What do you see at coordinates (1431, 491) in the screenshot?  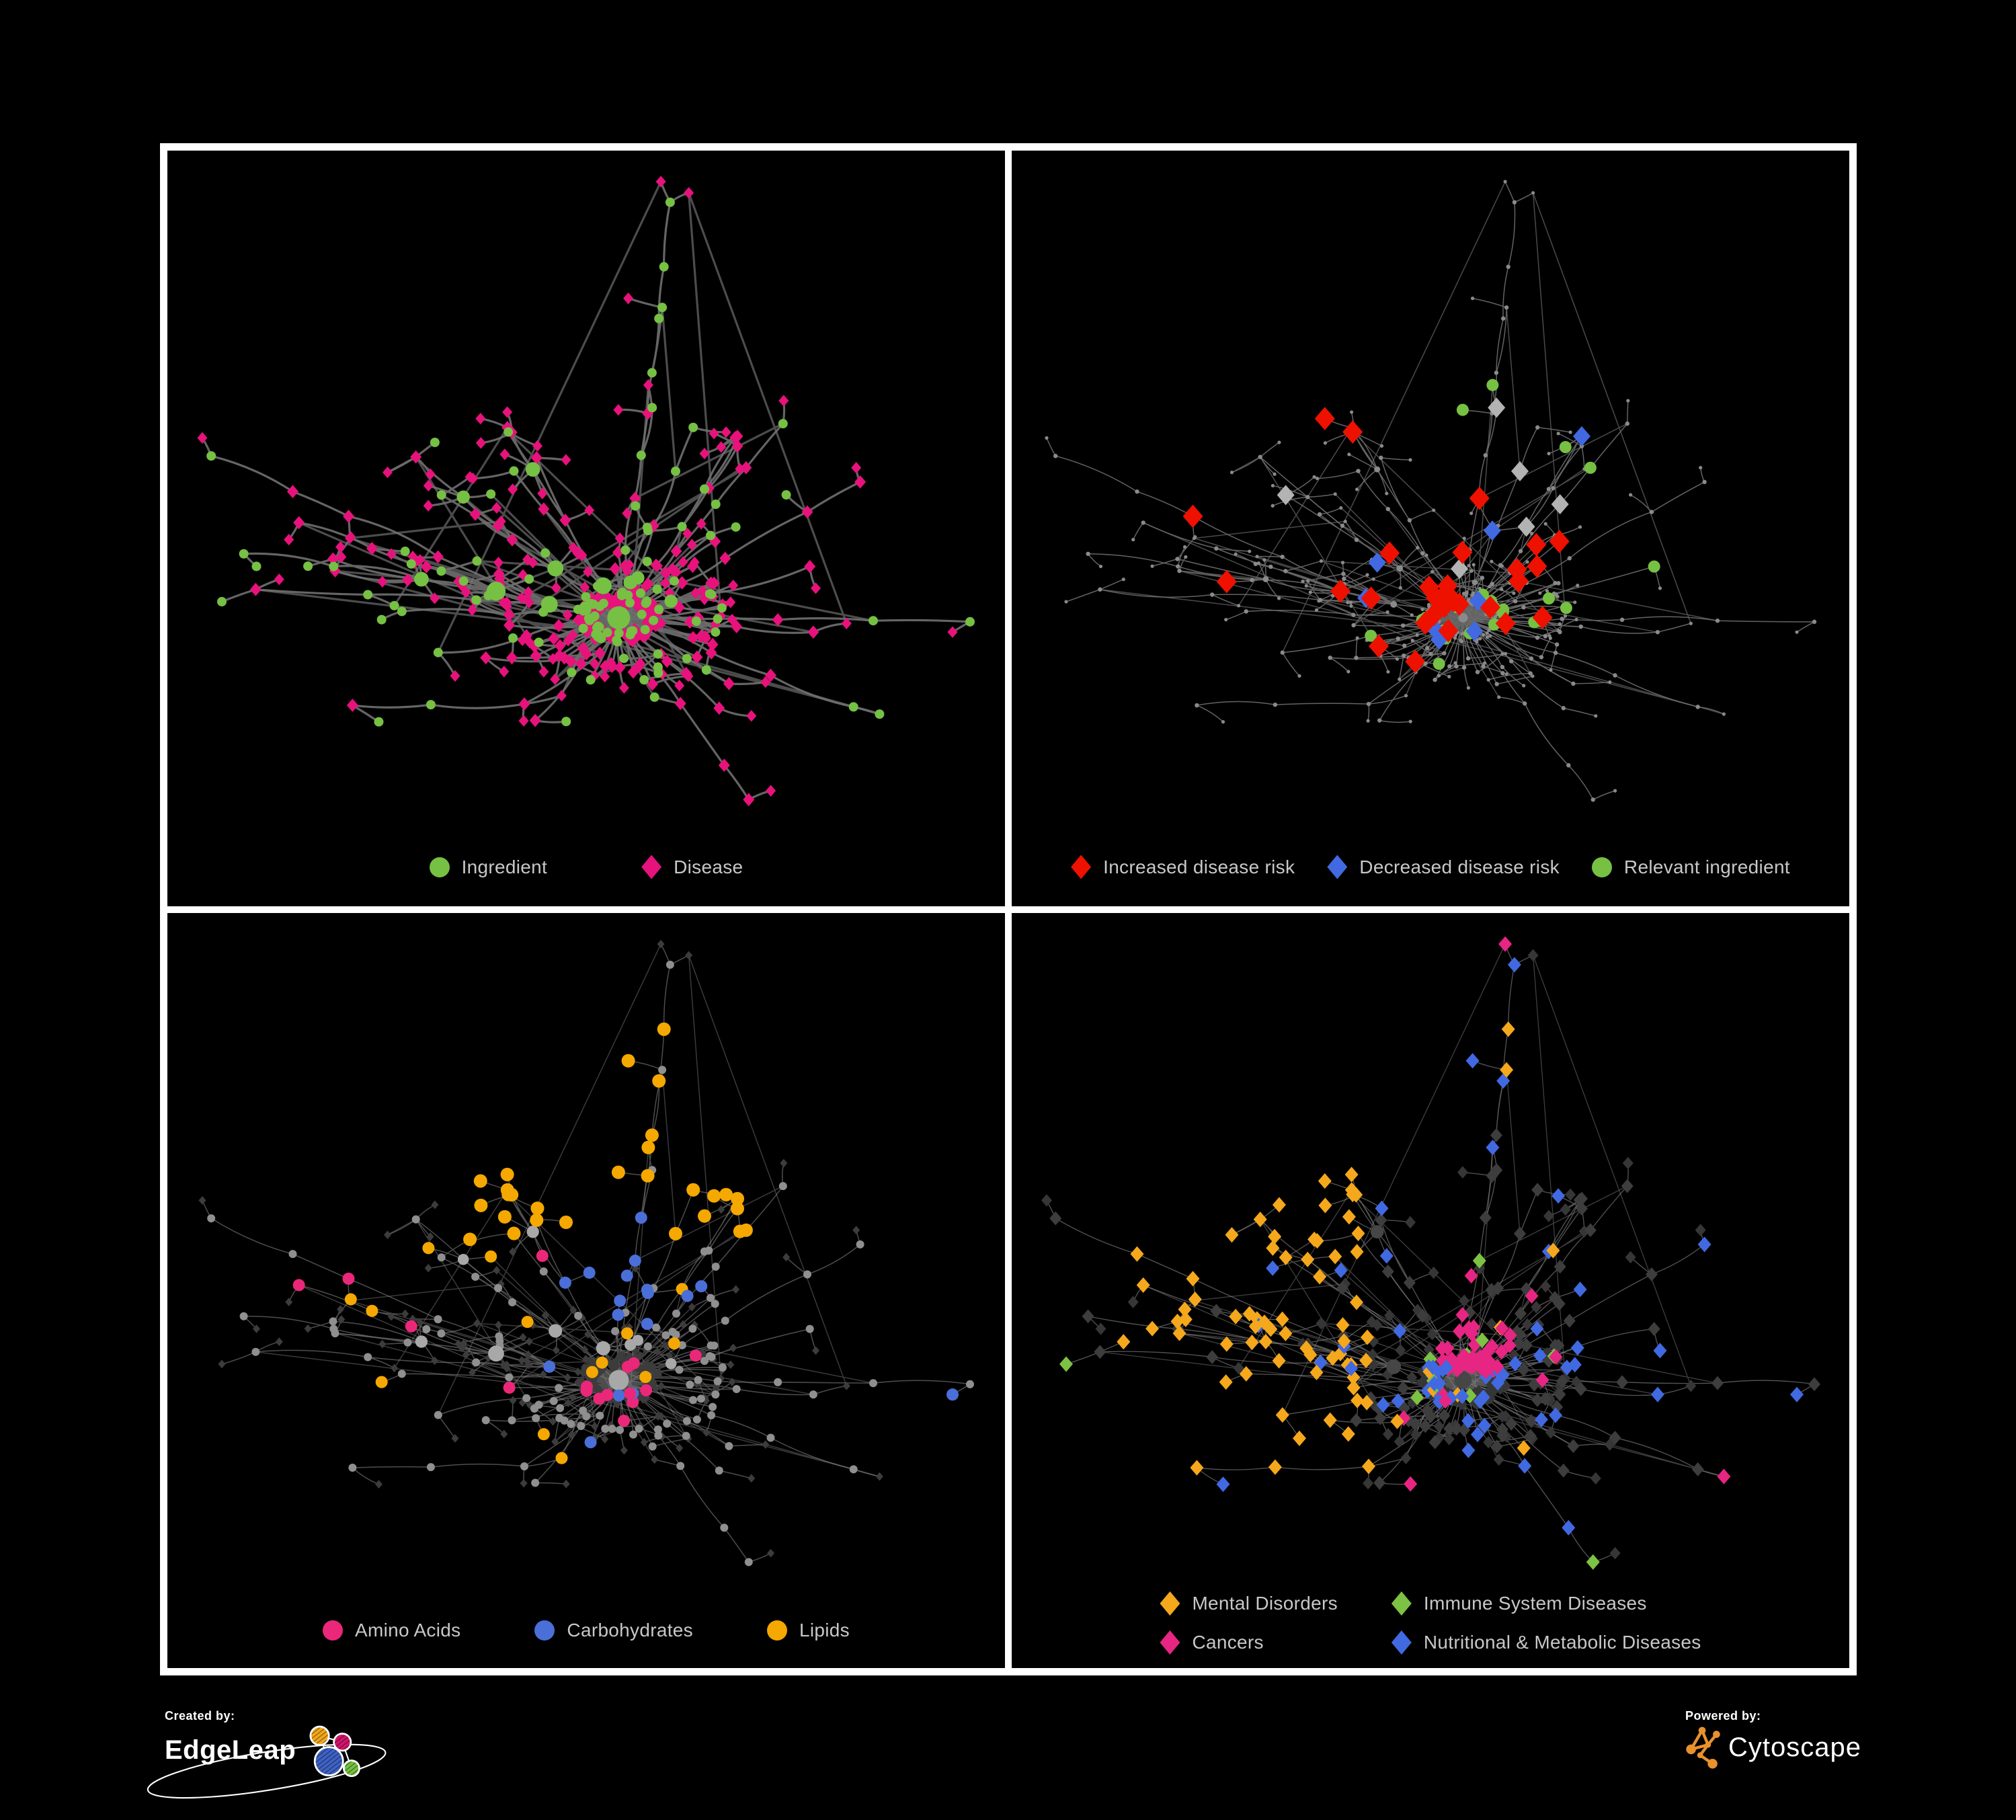 I see `network-graph-disease-risk` at bounding box center [1431, 491].